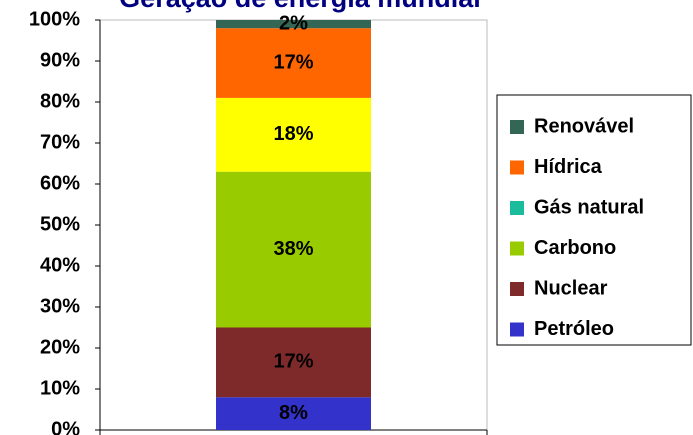 Image resolution: width=693 pixels, height=435 pixels. Describe the element at coordinates (574, 329) in the screenshot. I see `legend-label: Petróleo` at that location.